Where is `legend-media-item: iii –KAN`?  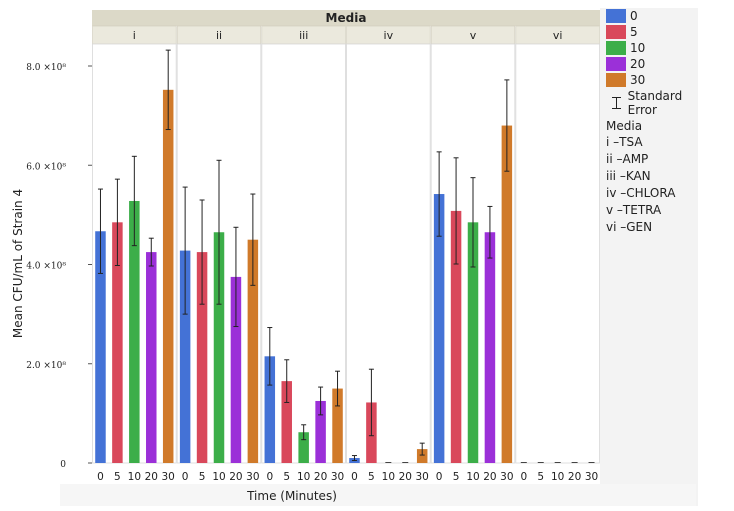 legend-media-item: iii –KAN is located at coordinates (628, 176).